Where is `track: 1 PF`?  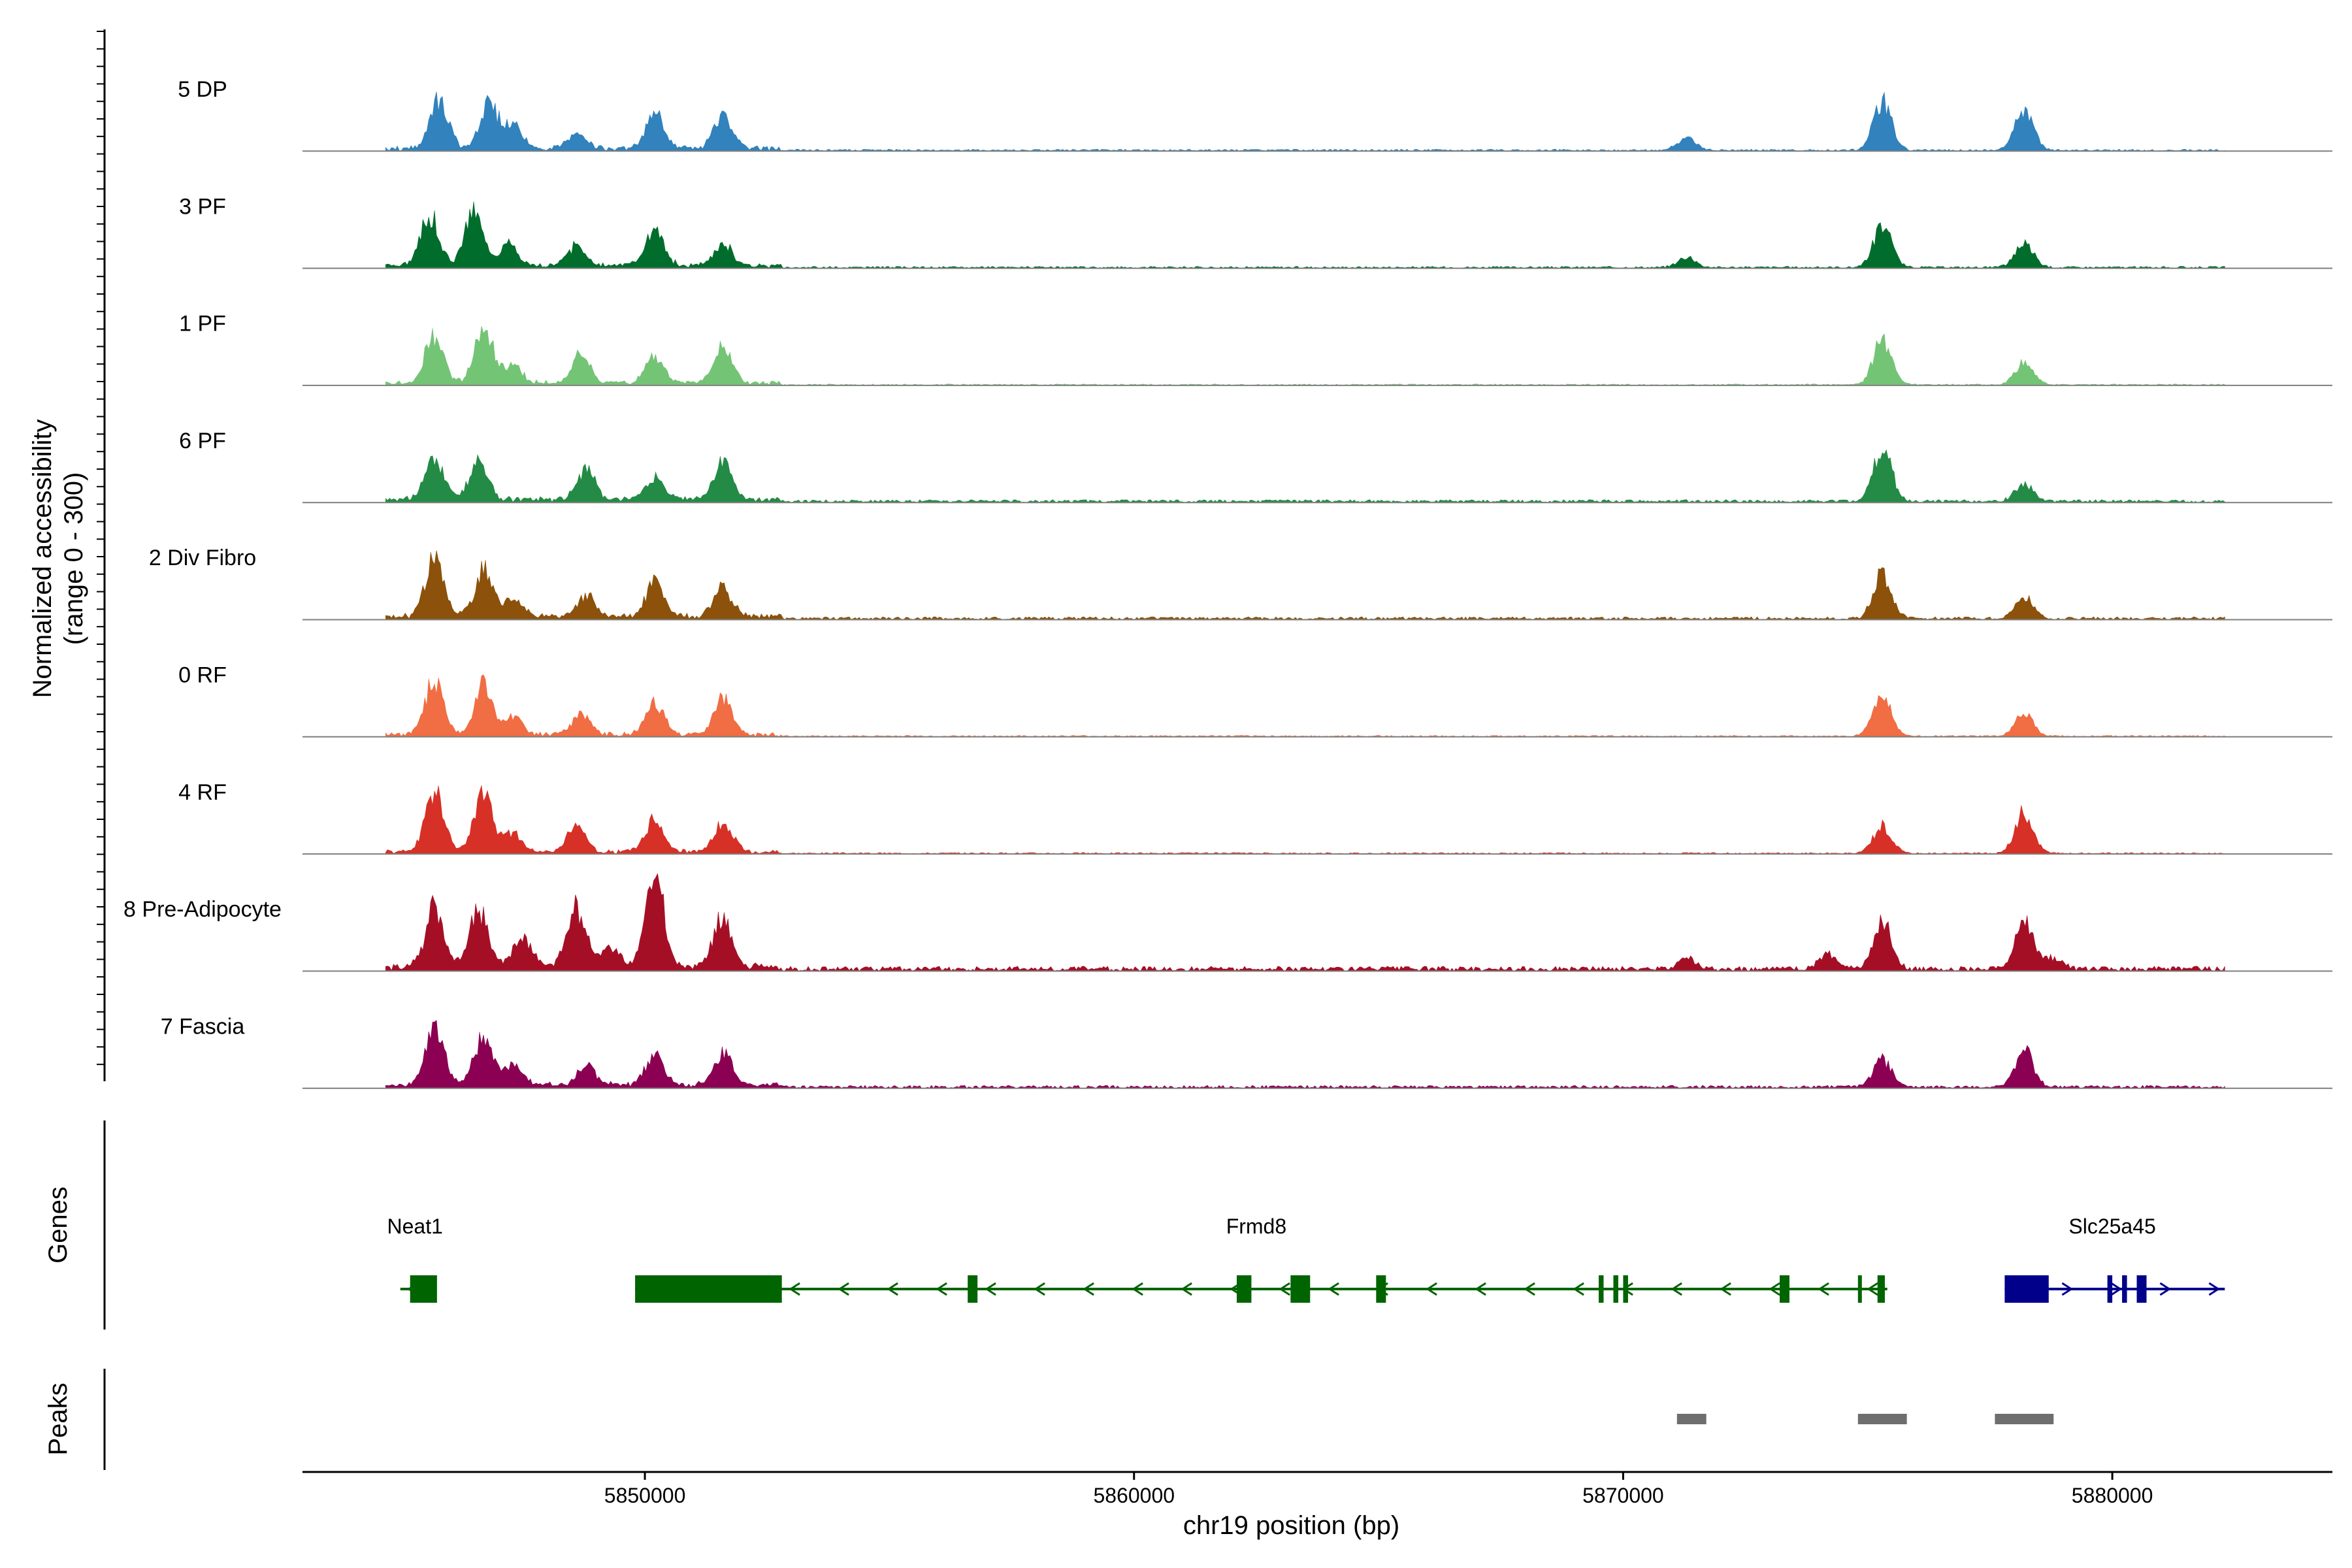 track: 1 PF is located at coordinates (1255, 349).